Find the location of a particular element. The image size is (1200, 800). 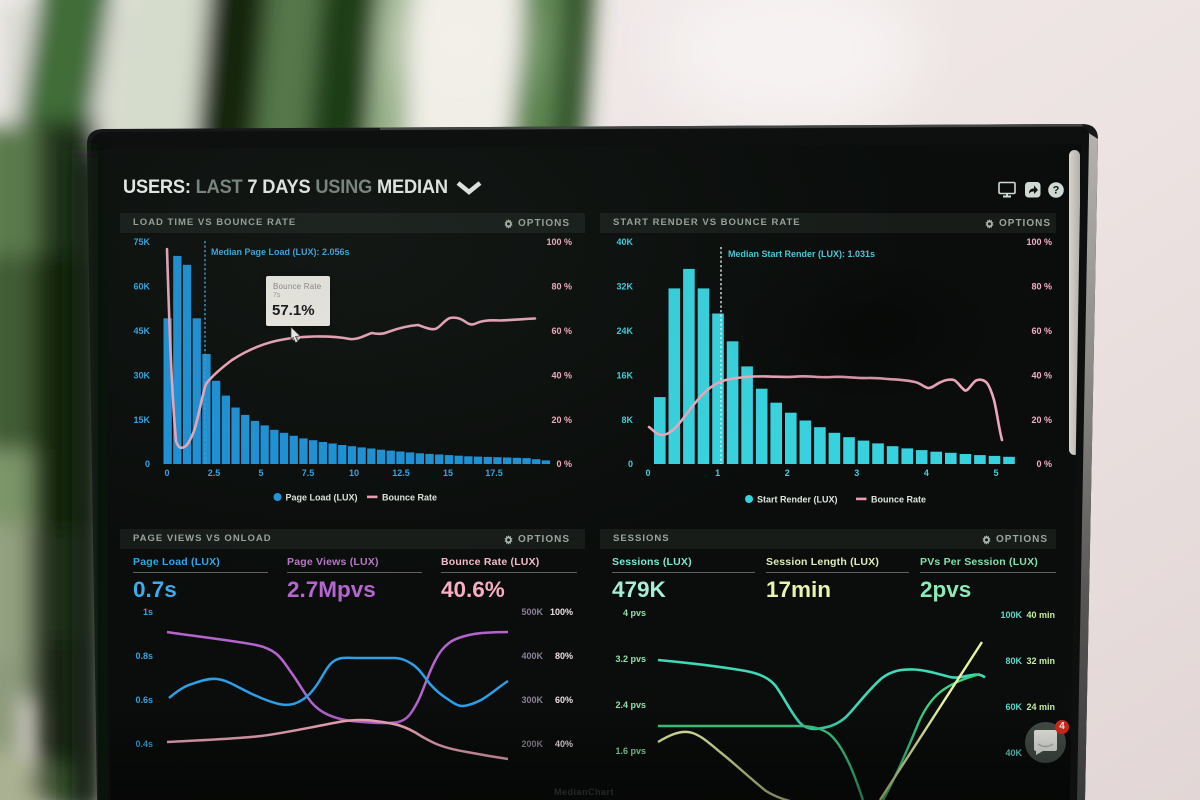

svg-text: 2 is located at coordinates (787, 473).